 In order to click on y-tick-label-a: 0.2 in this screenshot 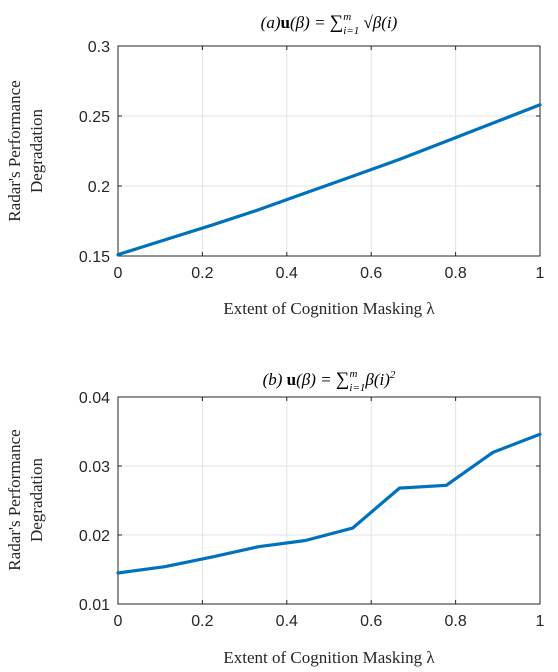, I will do `click(99, 187)`.